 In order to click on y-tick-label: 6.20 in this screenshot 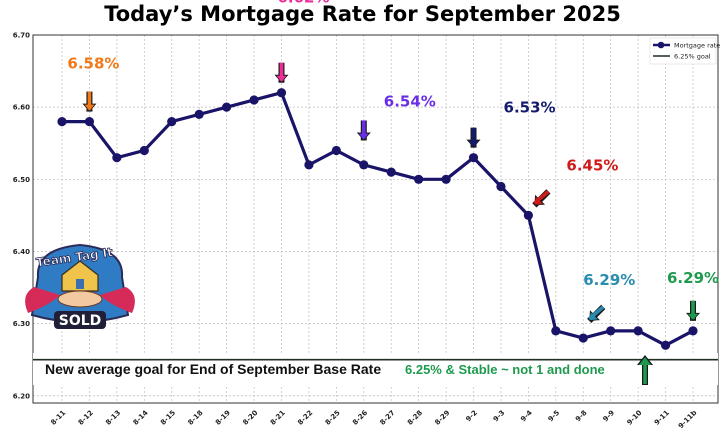, I will do `click(21, 396)`.